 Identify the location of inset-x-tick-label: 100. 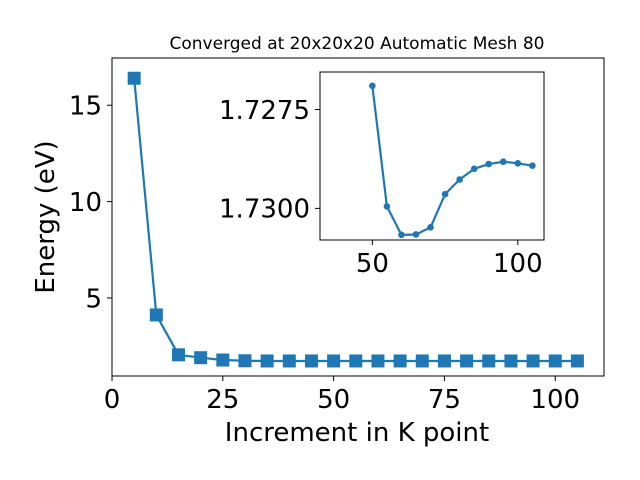
(518, 264).